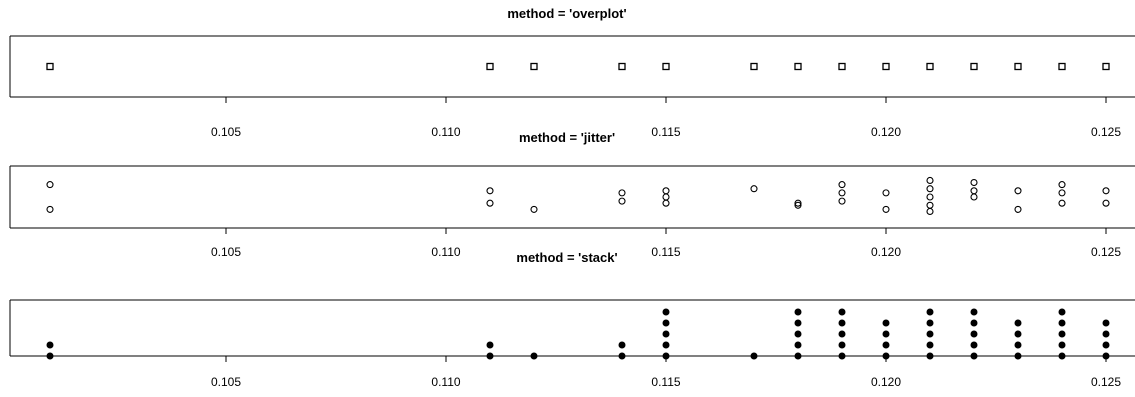 The image size is (1135, 397). I want to click on panel-title: method = 'overplot', so click(566, 13).